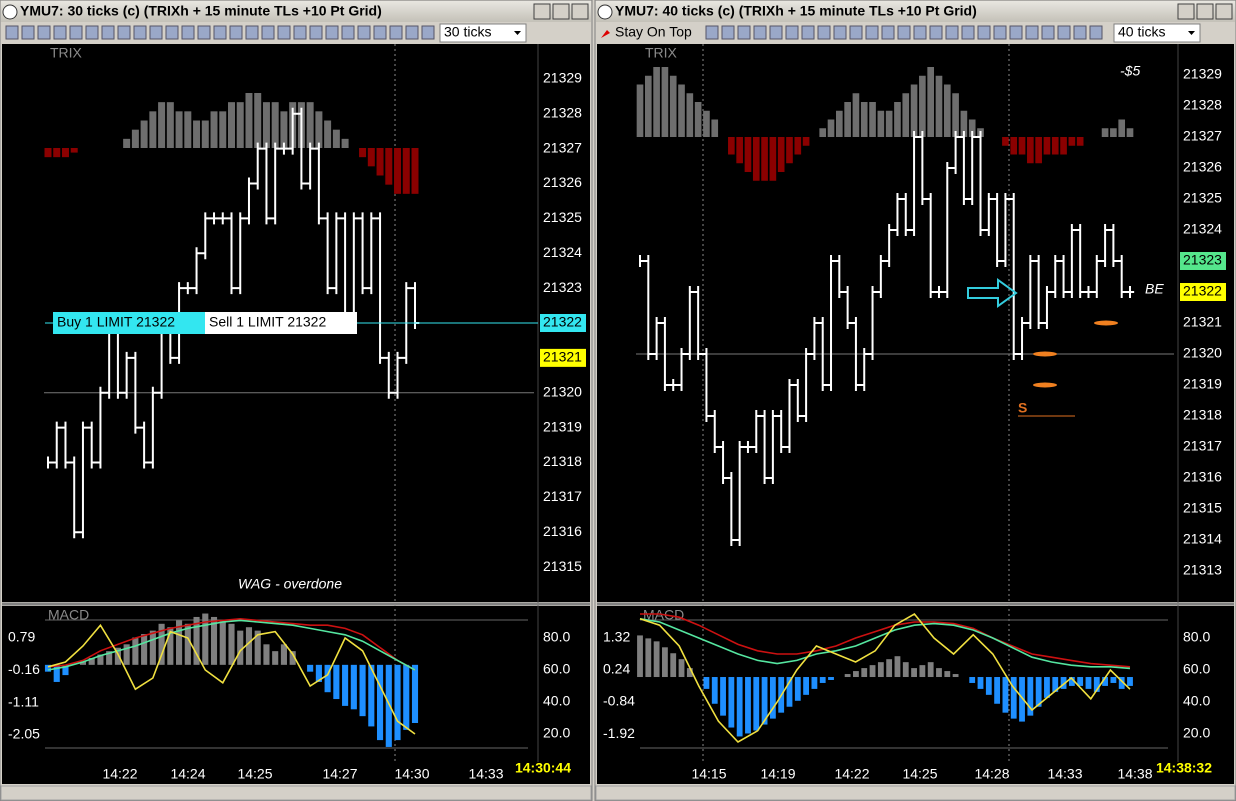 The image size is (1236, 801). Describe the element at coordinates (10, 12) in the screenshot. I see `app-icon` at that location.